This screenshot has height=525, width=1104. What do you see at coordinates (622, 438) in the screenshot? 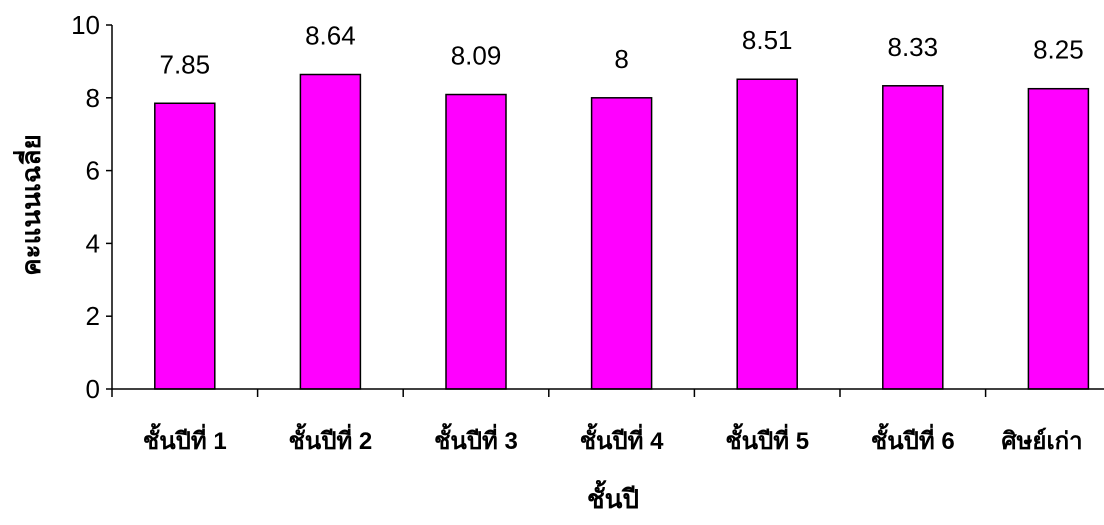
I see `category-label: ชั้นปีที่ 4` at bounding box center [622, 438].